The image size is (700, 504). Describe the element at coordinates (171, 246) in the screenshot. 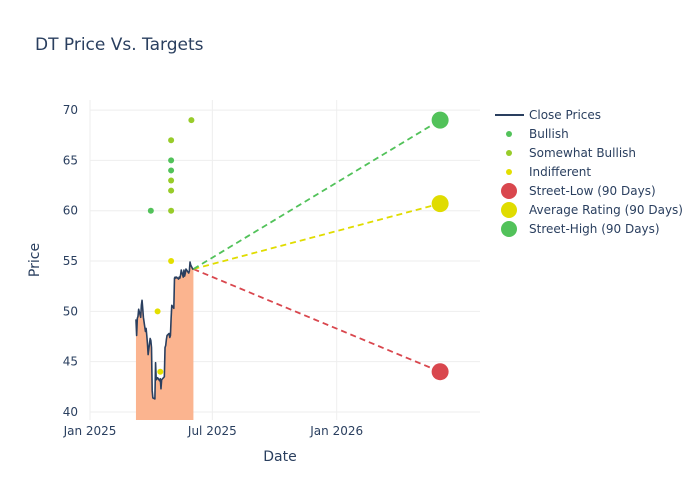

I see `rating-points` at that location.